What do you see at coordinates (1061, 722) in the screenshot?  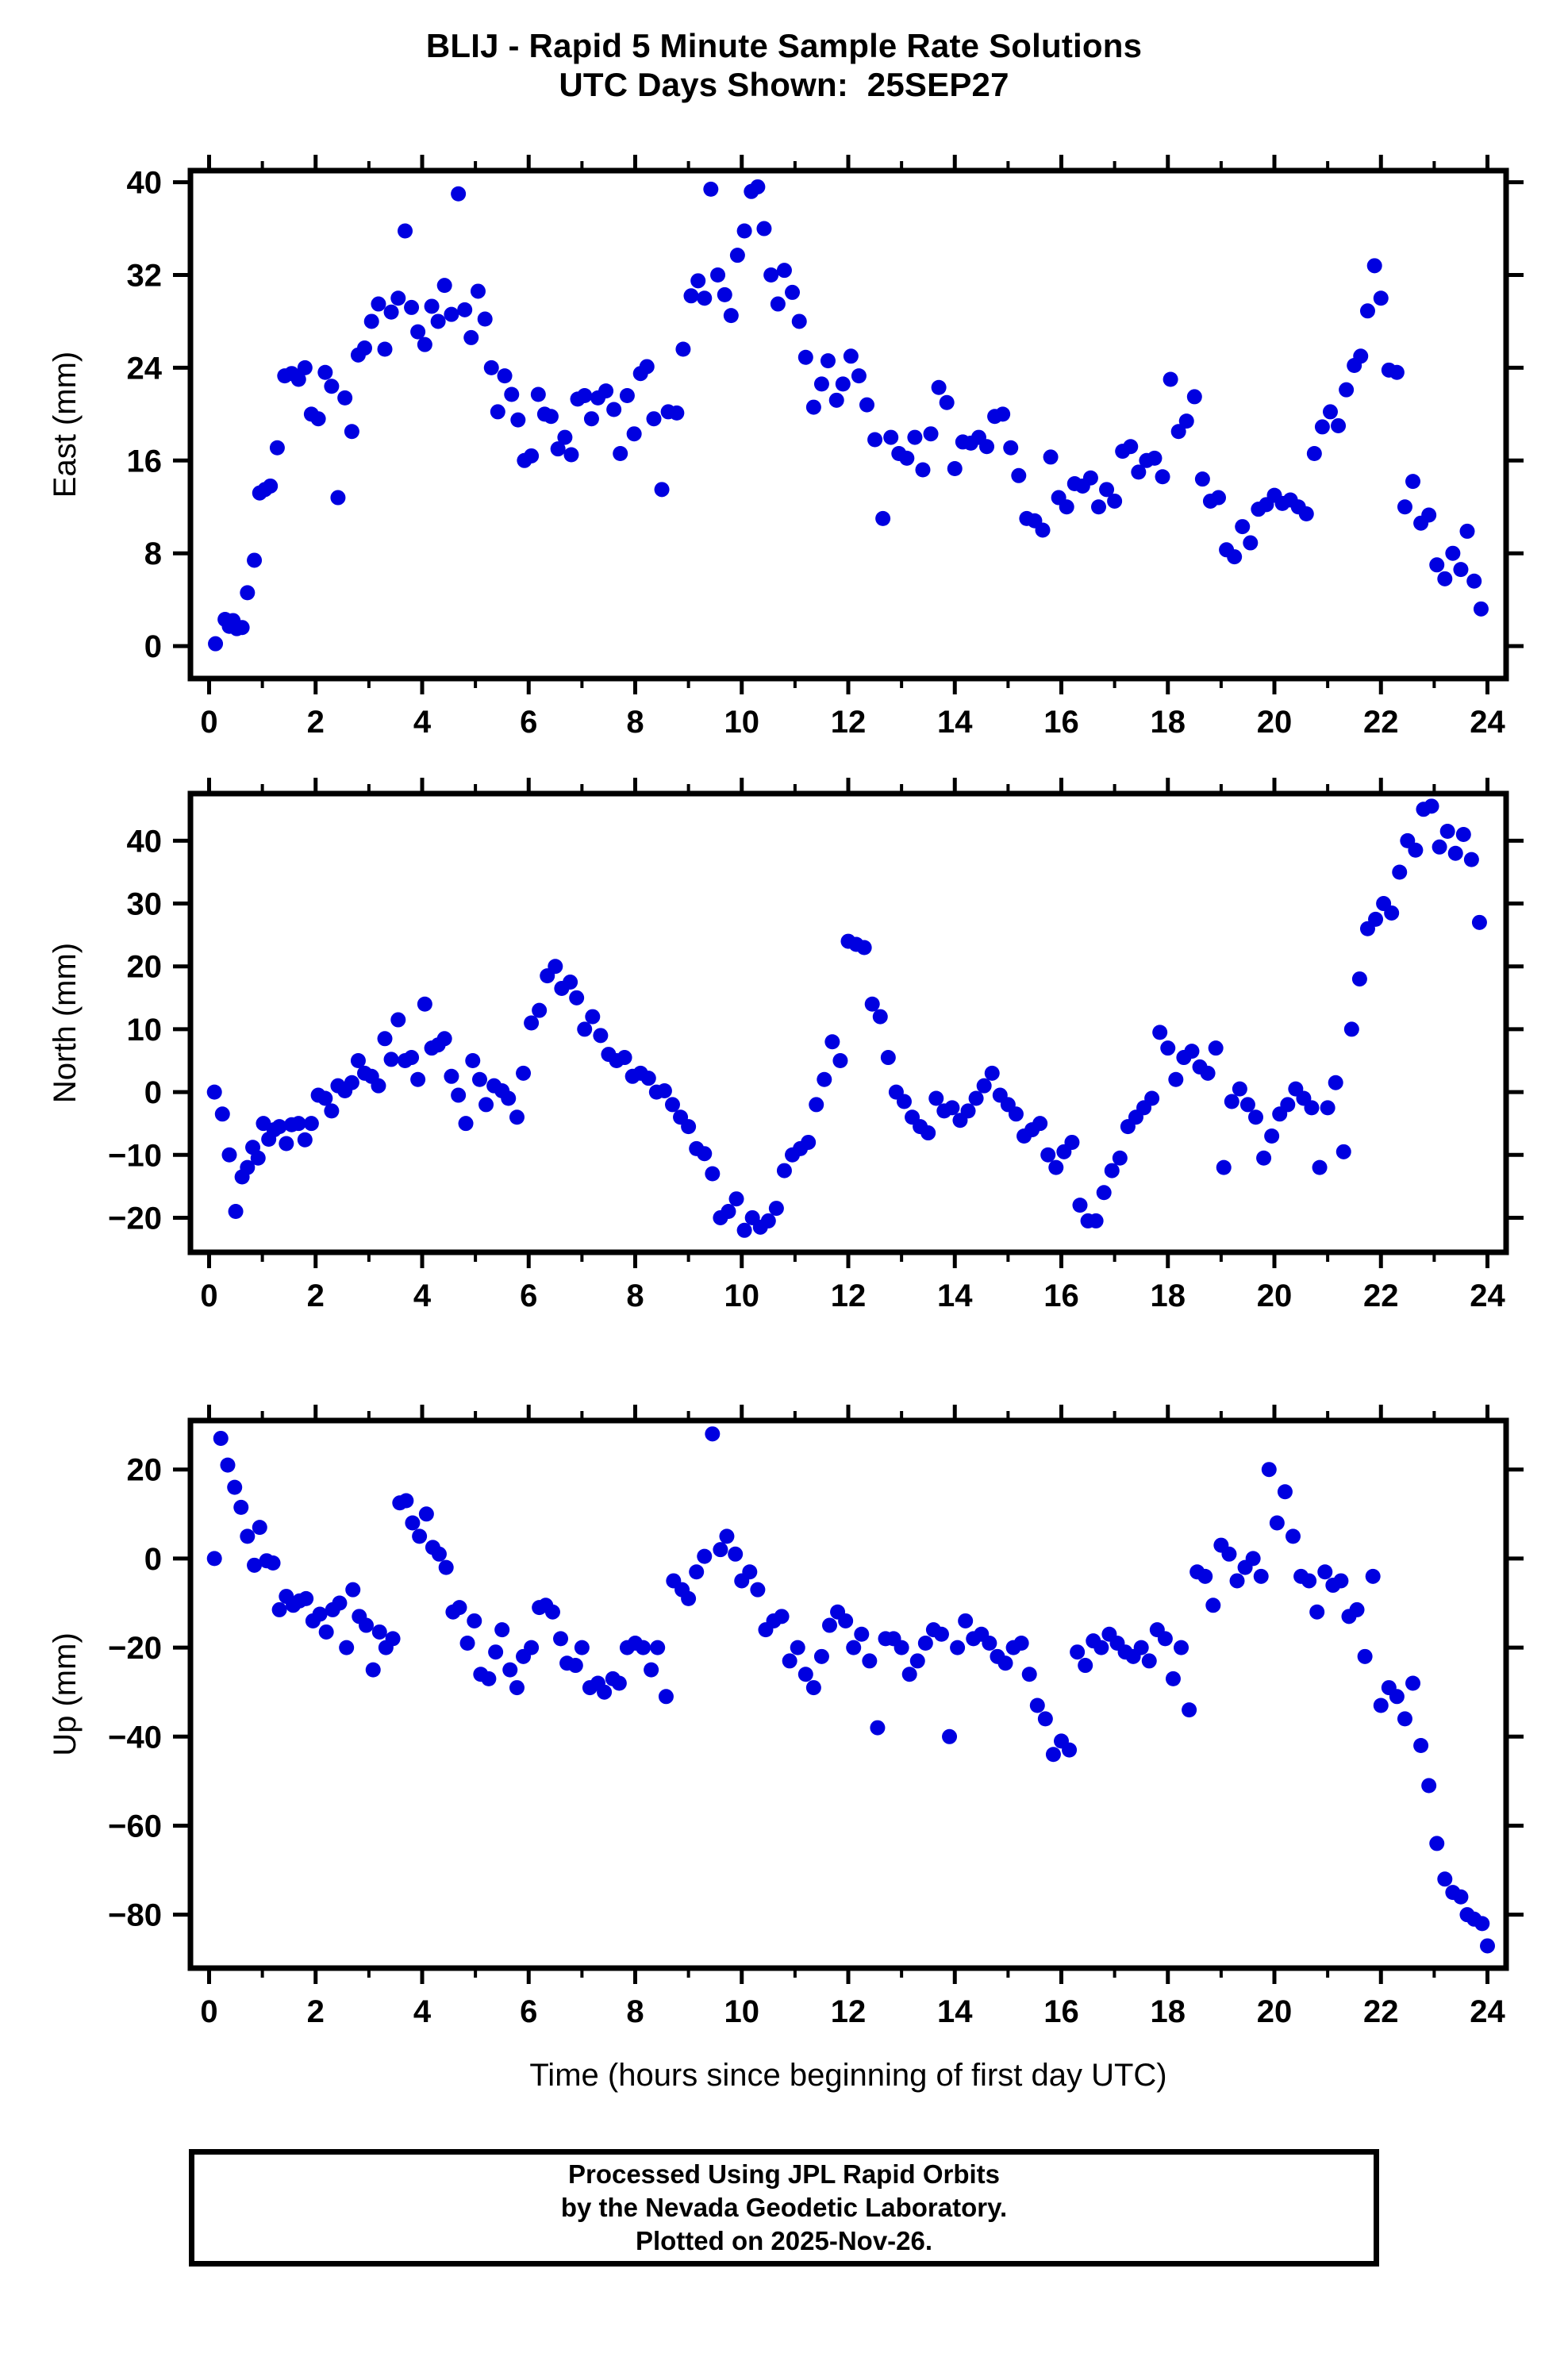 I see `x-tick-label: 16` at bounding box center [1061, 722].